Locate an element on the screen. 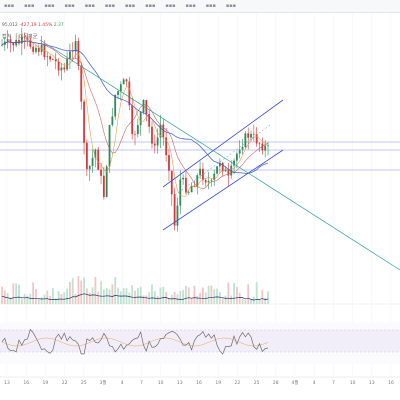 Image resolution: width=400 pixels, height=400 pixels. x-tick-label: 3월 is located at coordinates (102, 382).